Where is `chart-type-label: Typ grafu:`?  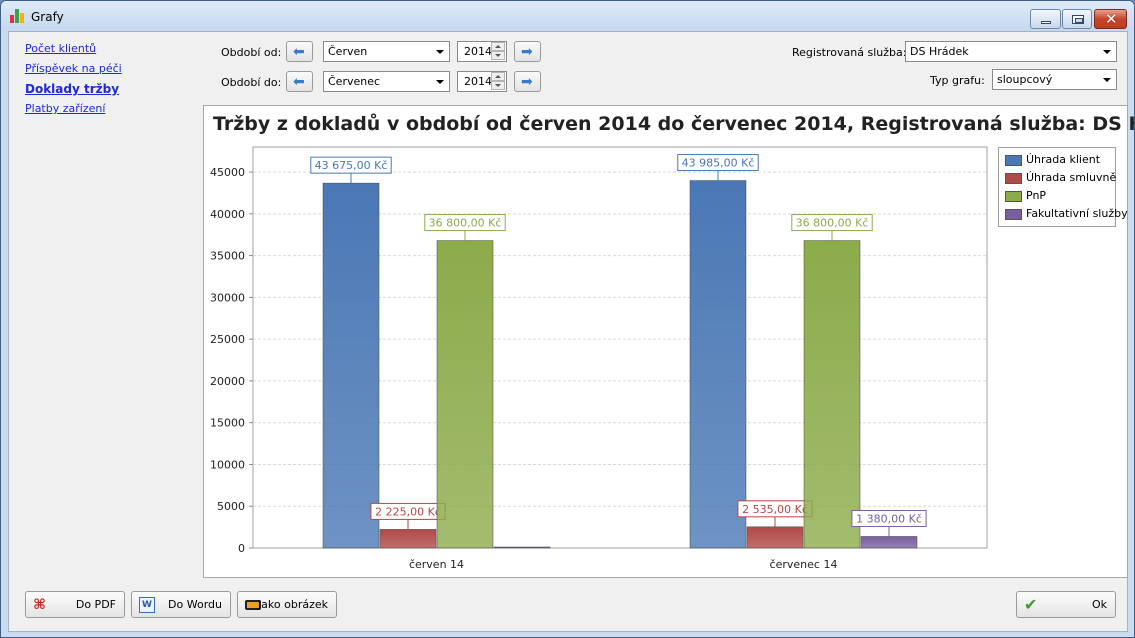
chart-type-label: Typ grafu: is located at coordinates (957, 80).